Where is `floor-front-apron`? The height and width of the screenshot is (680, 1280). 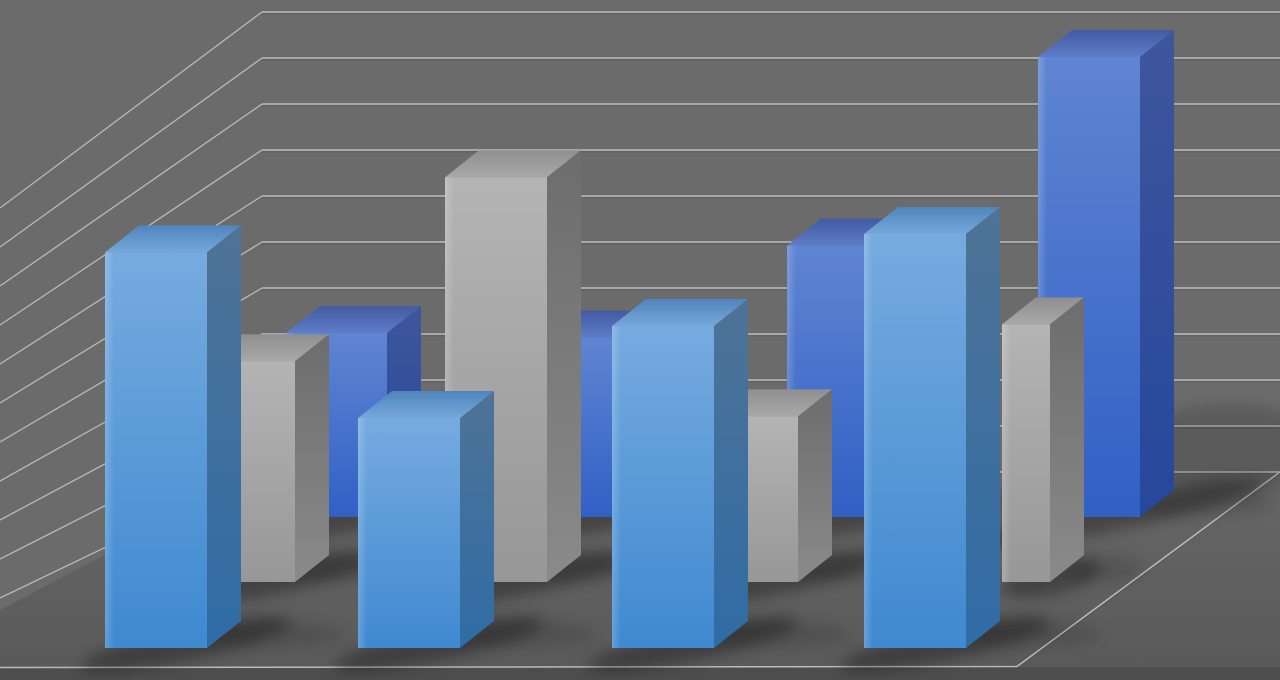
floor-front-apron is located at coordinates (640, 673).